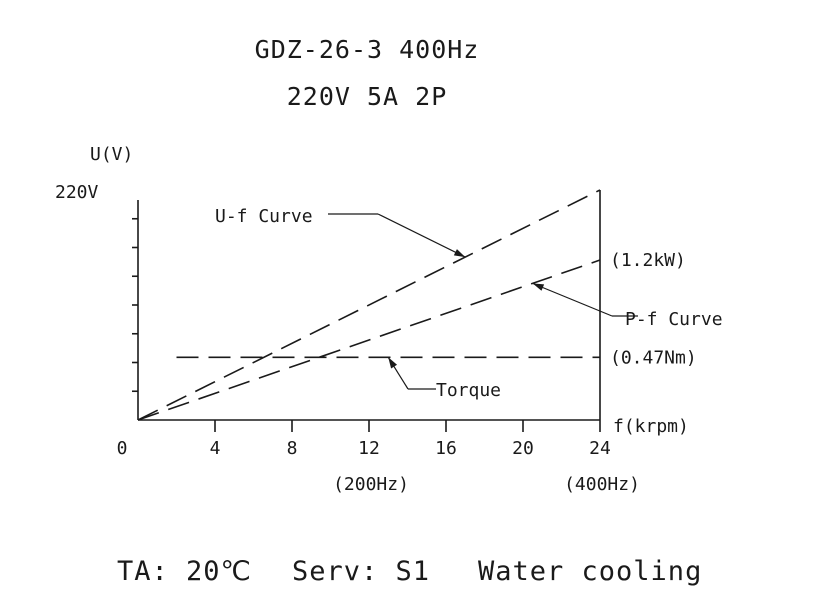 This screenshot has width=816, height=616. What do you see at coordinates (674, 319) in the screenshot?
I see `annotation-label-1: P-f Curve` at bounding box center [674, 319].